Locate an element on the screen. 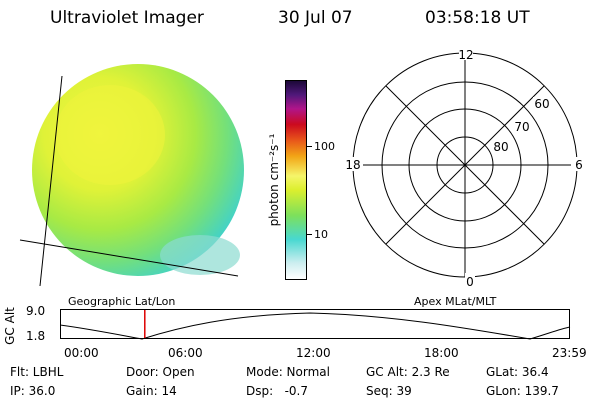 This screenshot has width=600, height=400. altitude-plot is located at coordinates (315, 324).